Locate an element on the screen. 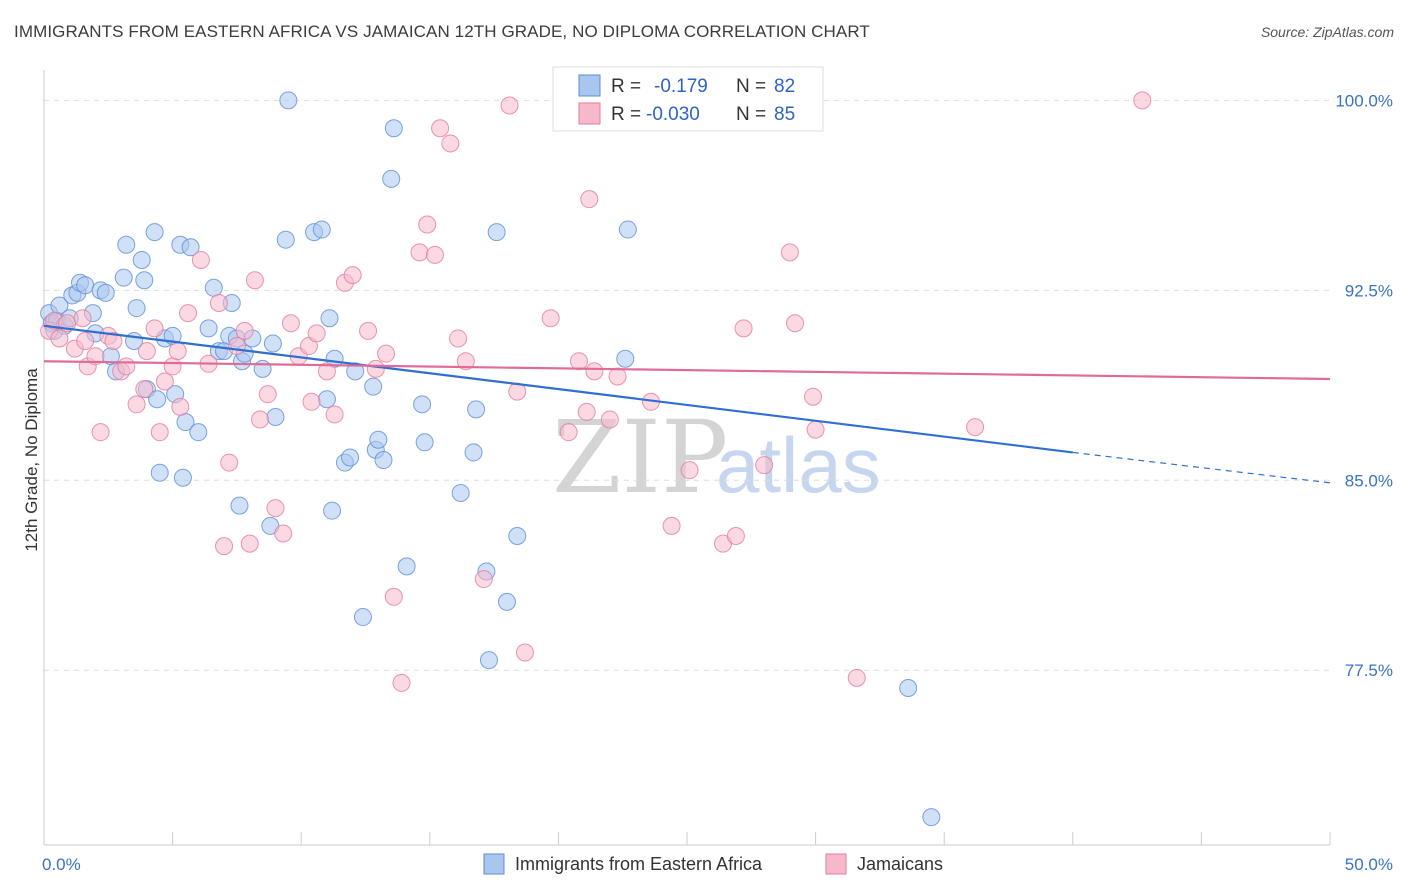  stats-r-value: -0.030 is located at coordinates (673, 114).